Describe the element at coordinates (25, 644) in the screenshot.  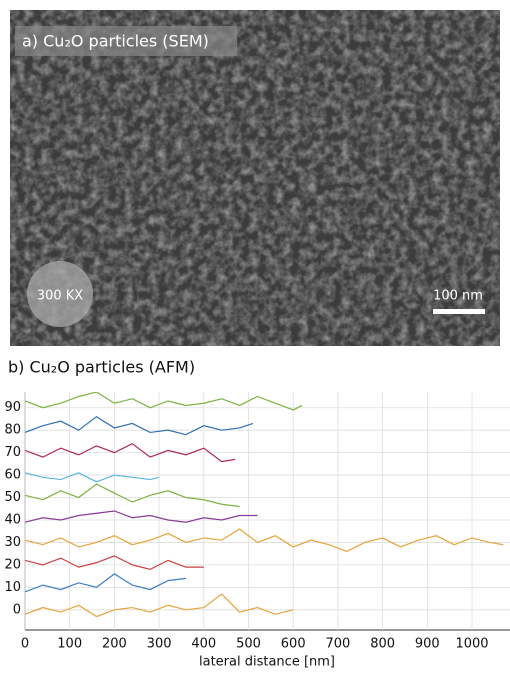
I see `x-tick-label: 0` at that location.